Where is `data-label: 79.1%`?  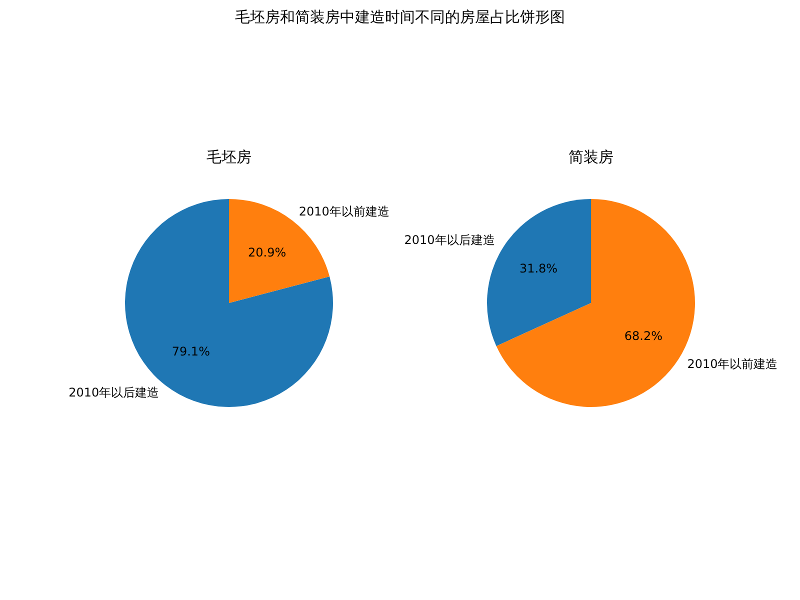
data-label: 79.1% is located at coordinates (191, 351).